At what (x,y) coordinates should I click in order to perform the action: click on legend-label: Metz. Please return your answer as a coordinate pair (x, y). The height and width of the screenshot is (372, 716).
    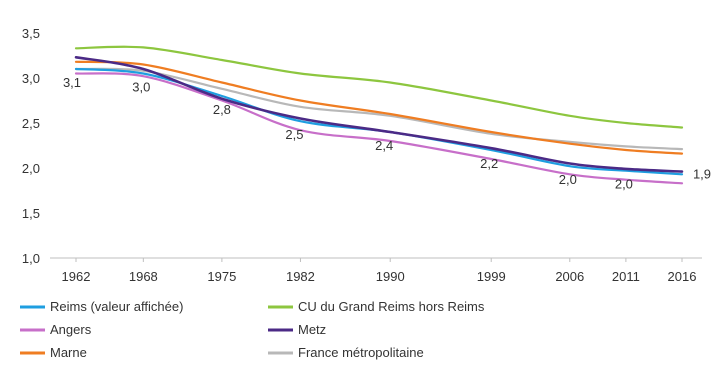
    Looking at the image, I should click on (312, 329).